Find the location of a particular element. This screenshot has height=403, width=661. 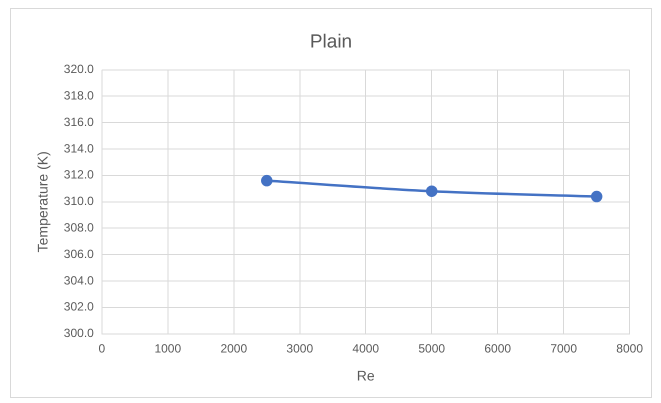

y-axis-title: Temperature (K) is located at coordinates (42, 201).